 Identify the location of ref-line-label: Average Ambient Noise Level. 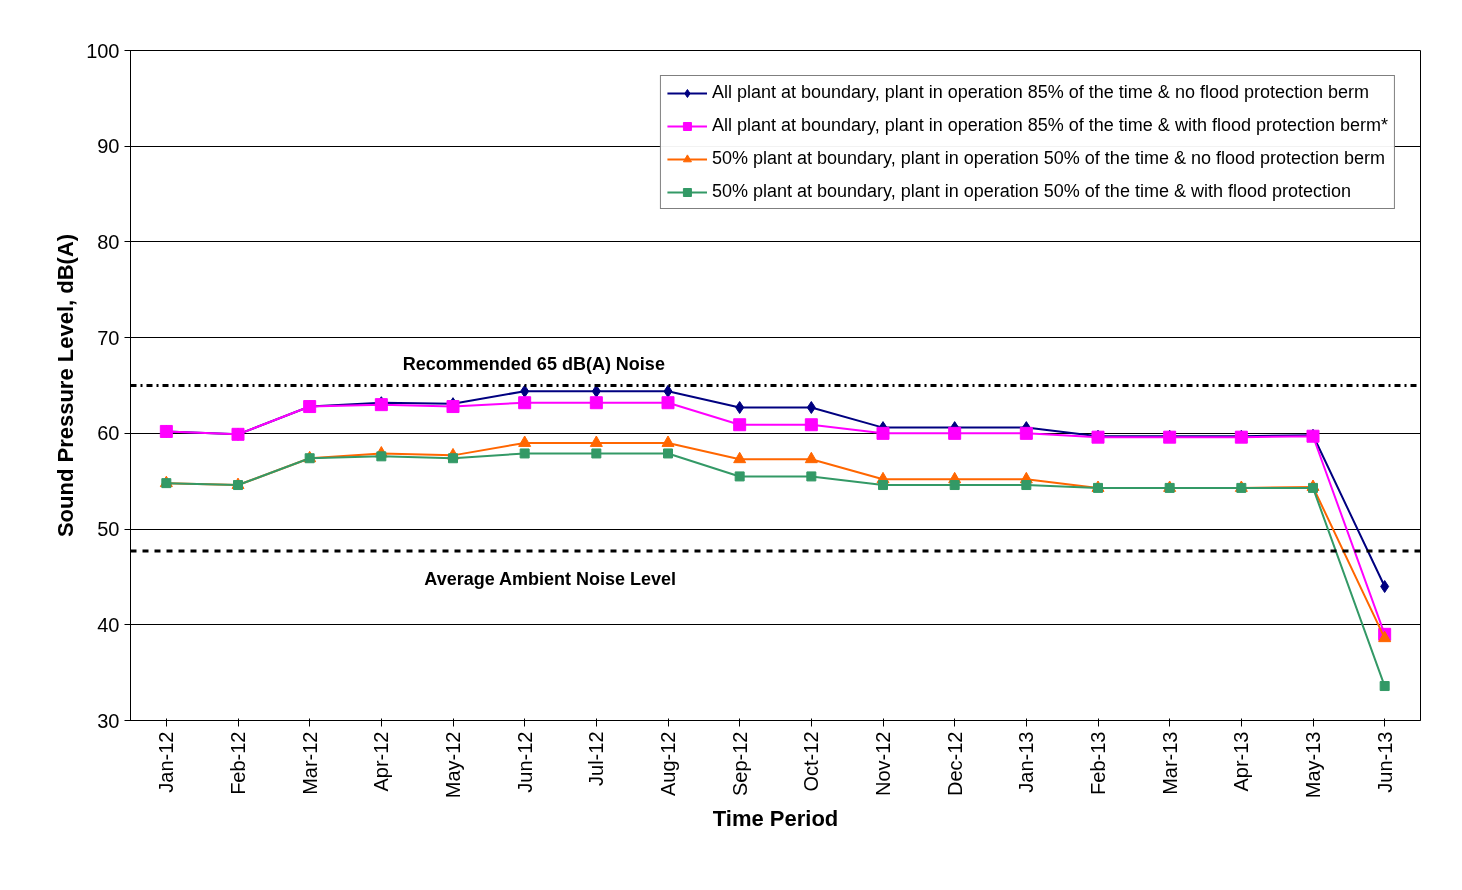
(550, 579).